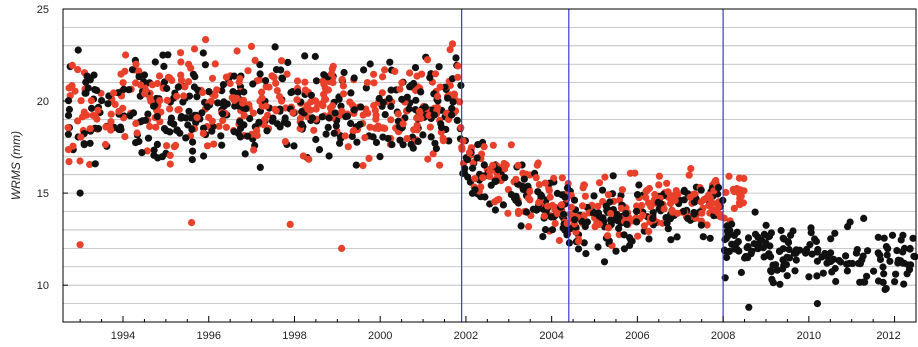  I want to click on y-tick-label: 10, so click(43, 286).